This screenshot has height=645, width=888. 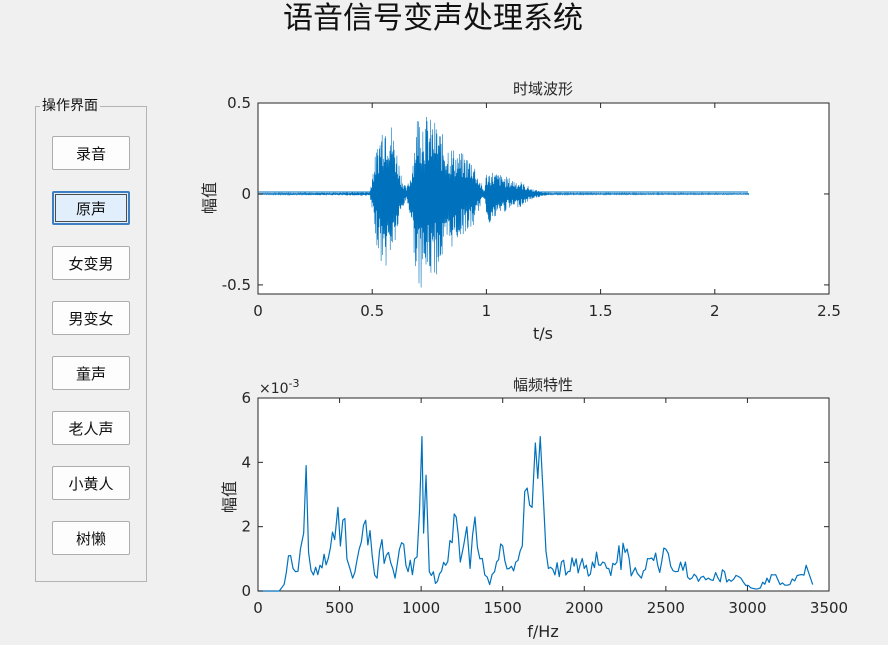 What do you see at coordinates (274, 389) in the screenshot?
I see `spectrum-exponent-base: ×10` at bounding box center [274, 389].